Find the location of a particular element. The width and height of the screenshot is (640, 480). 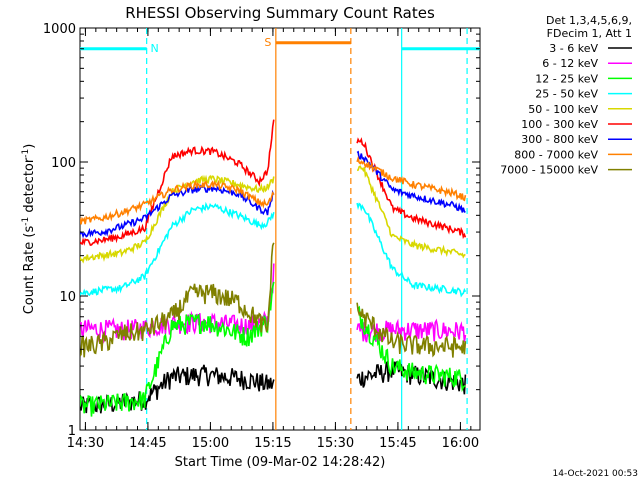

legend-label: 800 - 7000 keV is located at coordinates (556, 154).